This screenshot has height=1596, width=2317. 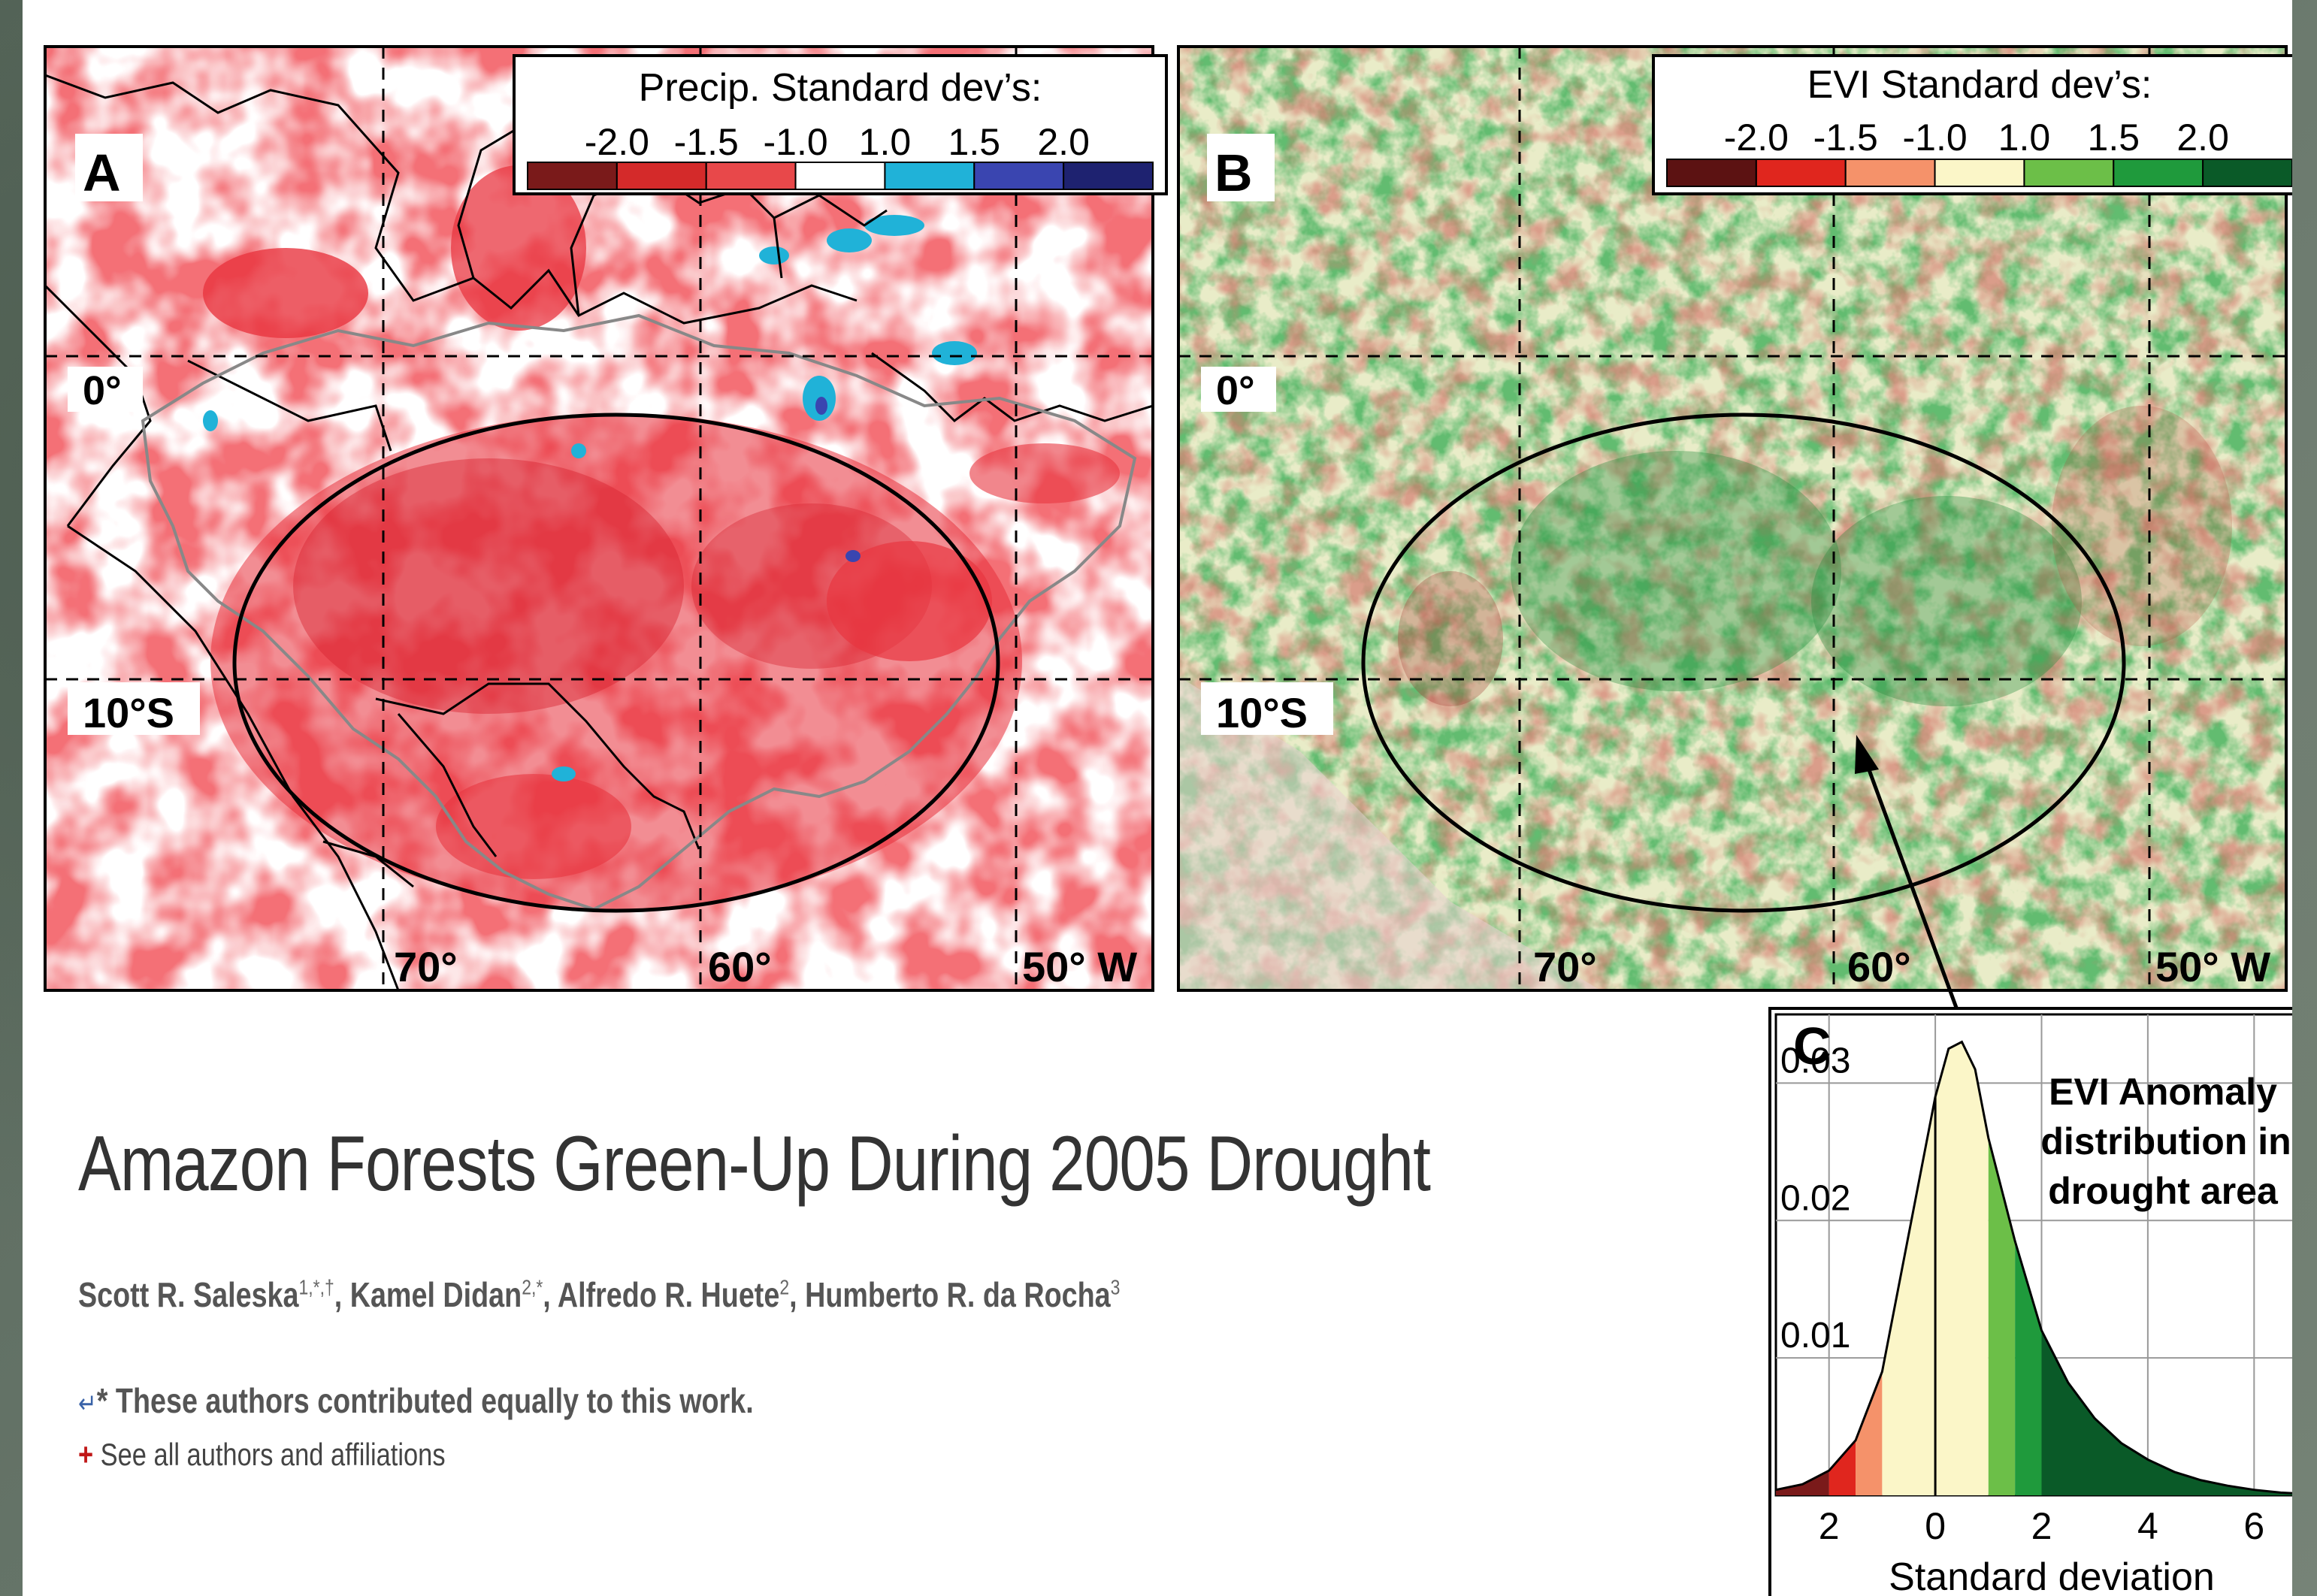 What do you see at coordinates (102, 173) in the screenshot?
I see `panel-a-letter: A` at bounding box center [102, 173].